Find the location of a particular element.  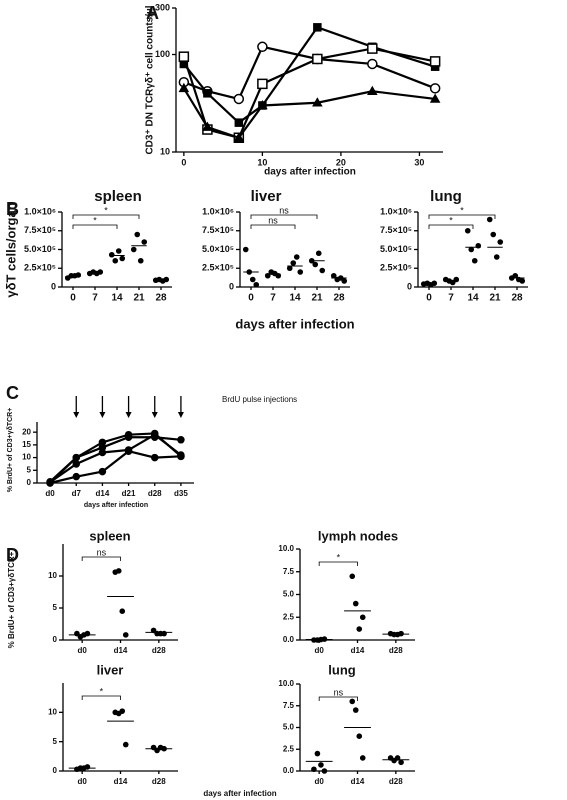

y-tick-label: 2.5 is located at coordinates (289, 748).